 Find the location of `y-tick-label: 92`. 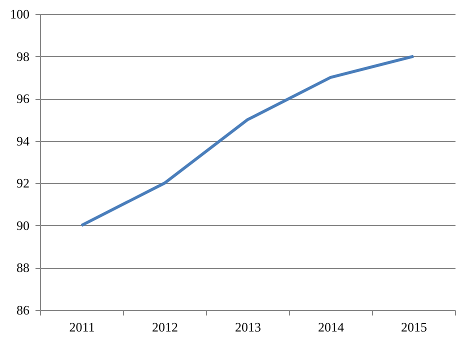

y-tick-label: 92 is located at coordinates (23, 183).